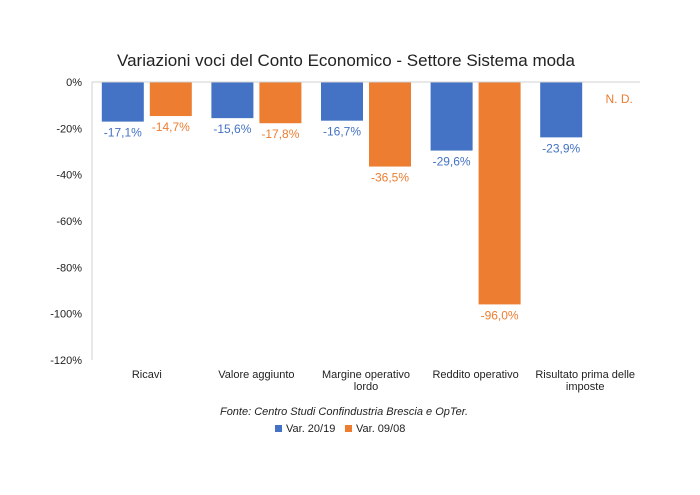  I want to click on y-tick-label: 0%, so click(74, 83).